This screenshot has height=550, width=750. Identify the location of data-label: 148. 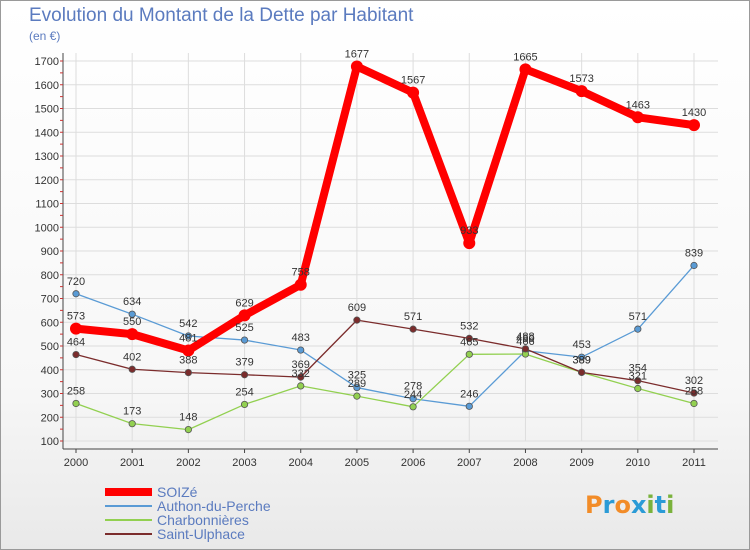
(188, 418).